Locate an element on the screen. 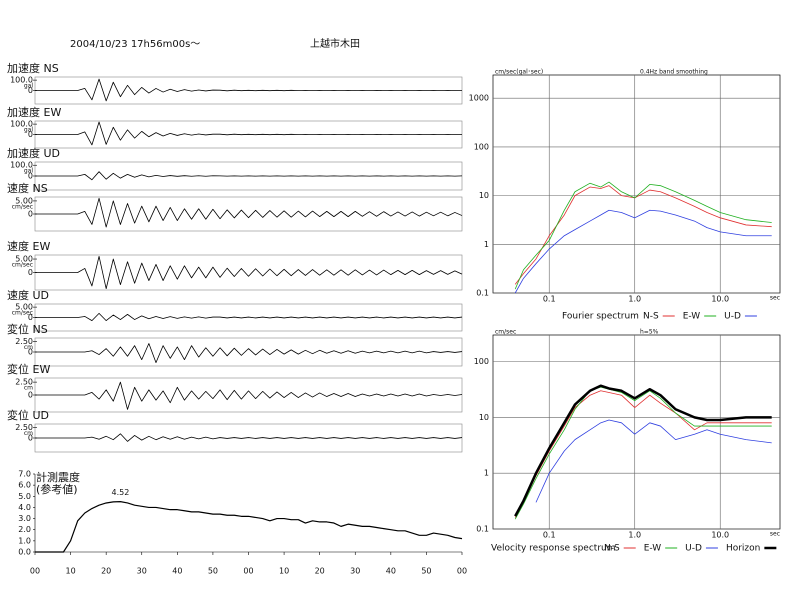 This screenshot has width=792, height=612. location: 上越市木田 is located at coordinates (335, 43).